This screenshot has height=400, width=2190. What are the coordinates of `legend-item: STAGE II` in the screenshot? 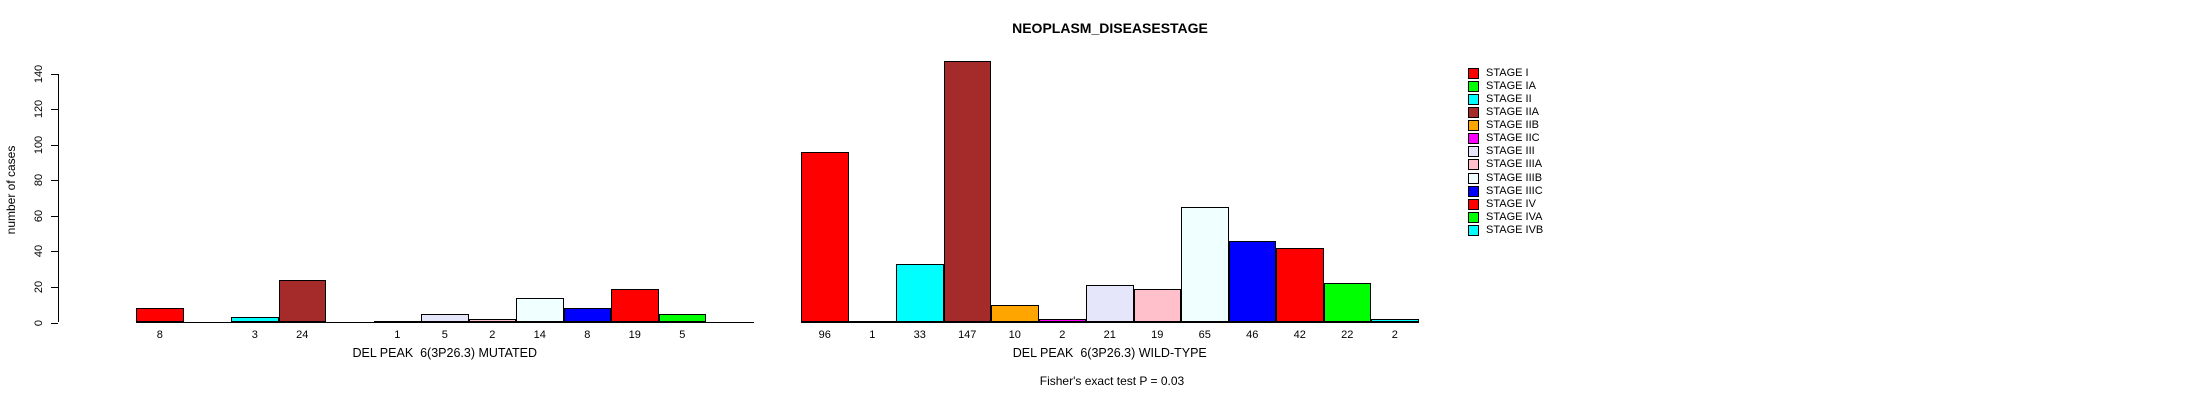 It's located at (1528, 99).